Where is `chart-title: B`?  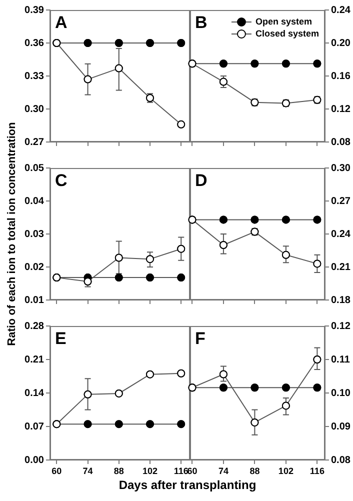
chart-title: B is located at coordinates (201, 22).